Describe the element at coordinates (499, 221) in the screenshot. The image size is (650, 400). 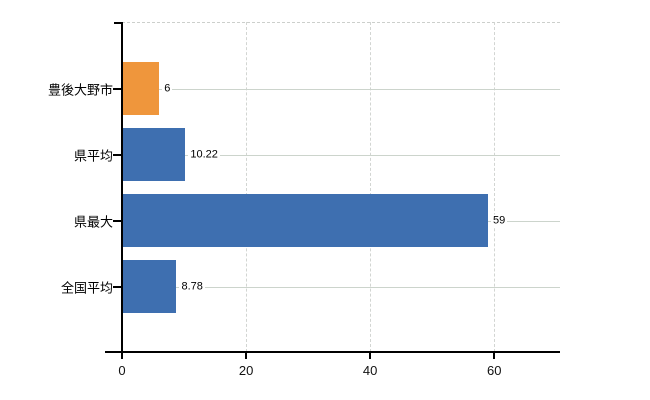
I see `bar-value-label: 59` at that location.